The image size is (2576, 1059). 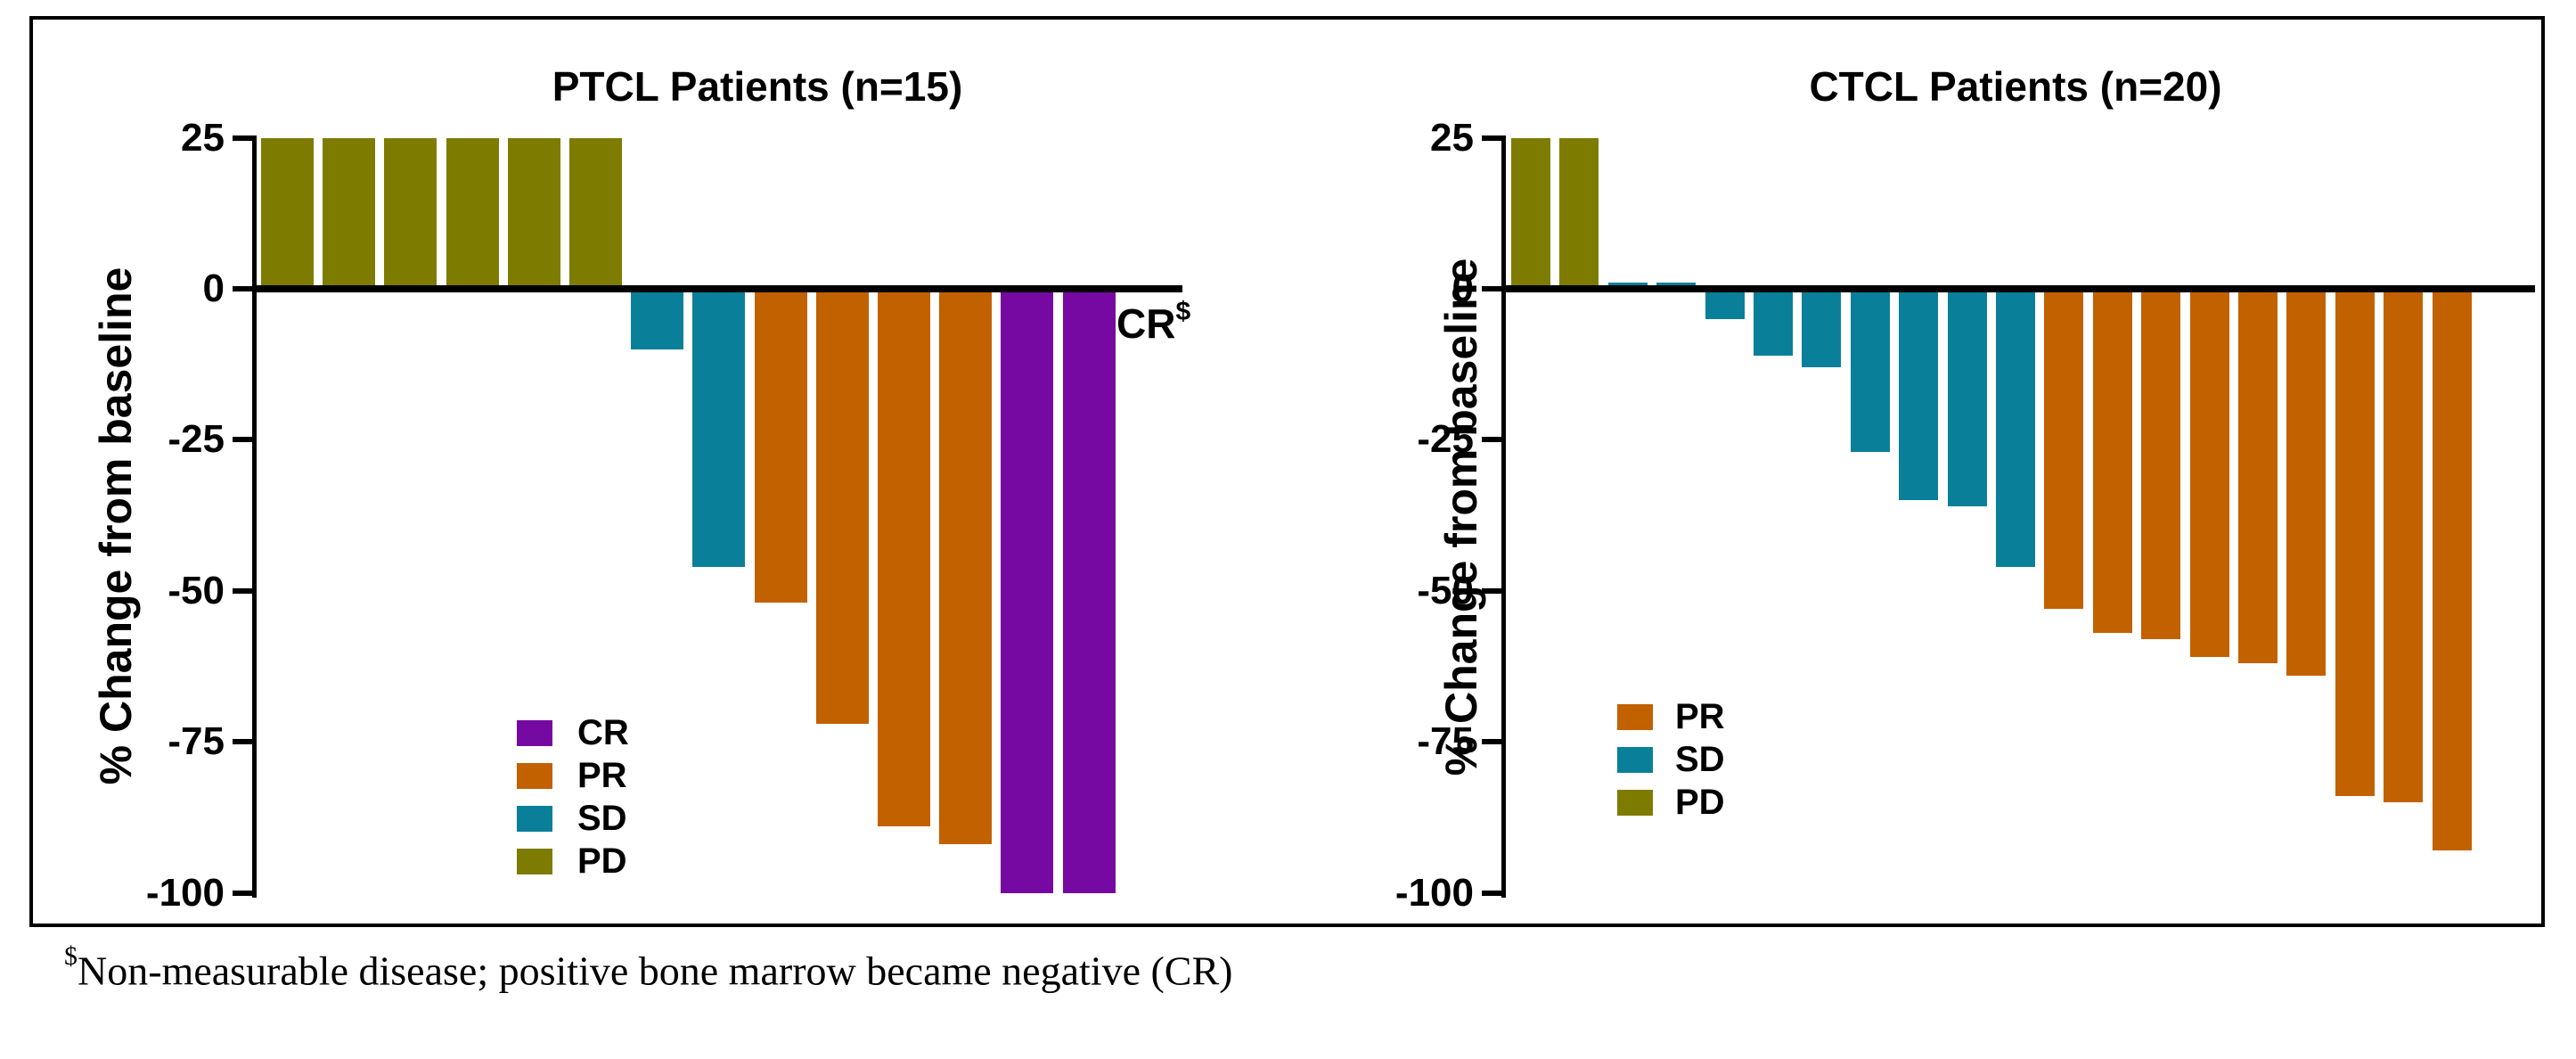 I want to click on footnote-sup: $, so click(x=71, y=956).